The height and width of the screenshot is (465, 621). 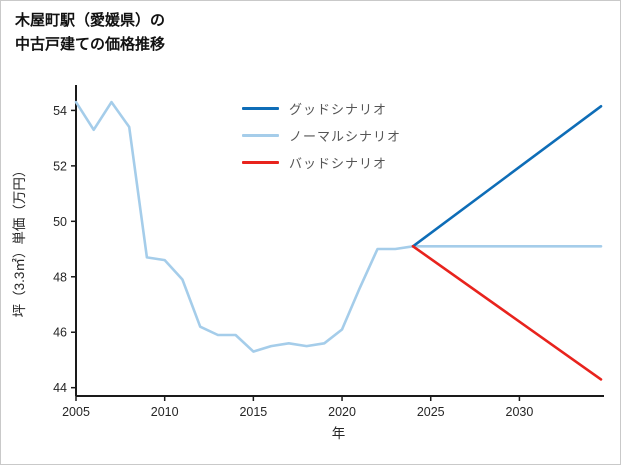 I want to click on y-tick-label: 50, so click(x=60, y=222).